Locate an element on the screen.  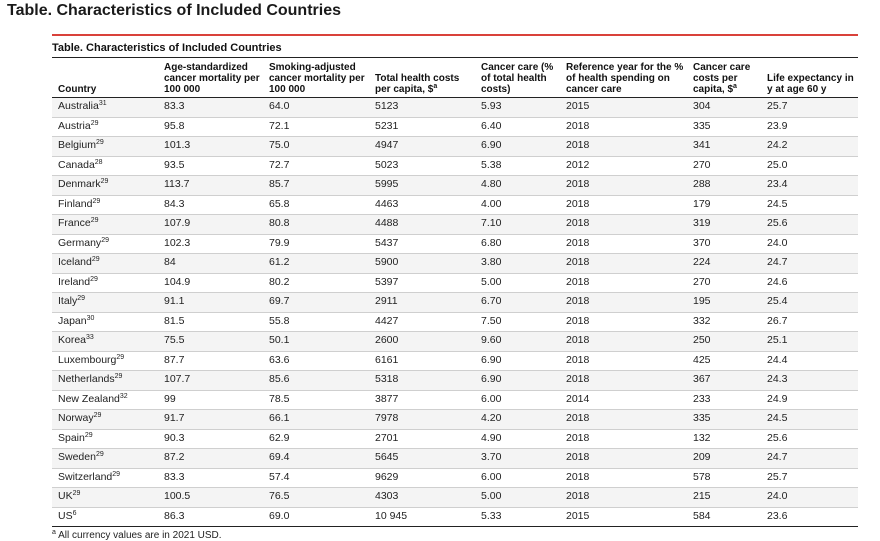
cancer-cost-cell: 224 is located at coordinates (724, 263).